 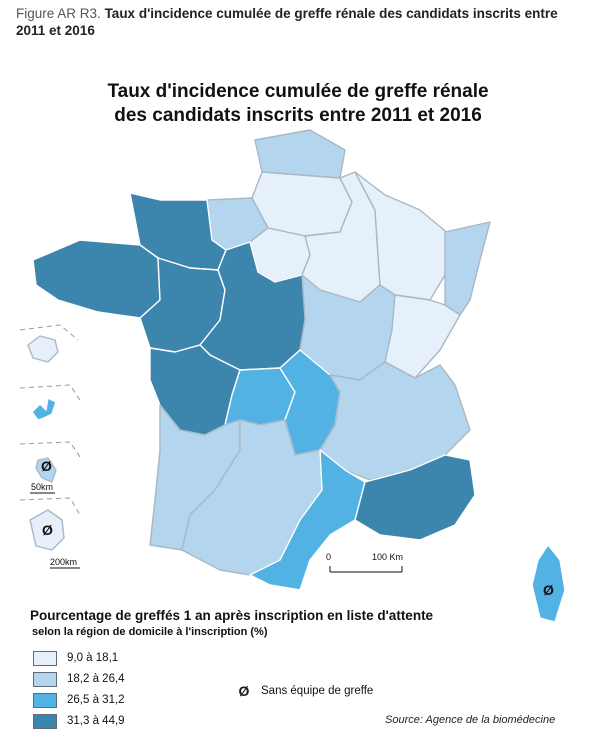 What do you see at coordinates (329, 557) in the screenshot?
I see `scale-start-label: 0` at bounding box center [329, 557].